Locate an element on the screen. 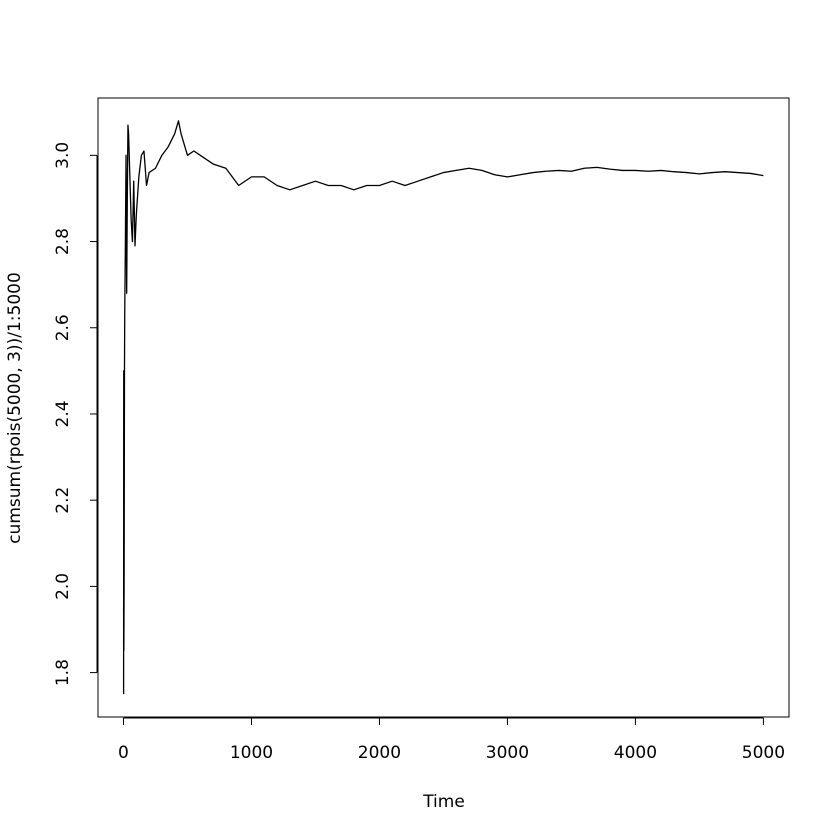 The image size is (840, 840). x-tick-label: 1000 is located at coordinates (251, 753).